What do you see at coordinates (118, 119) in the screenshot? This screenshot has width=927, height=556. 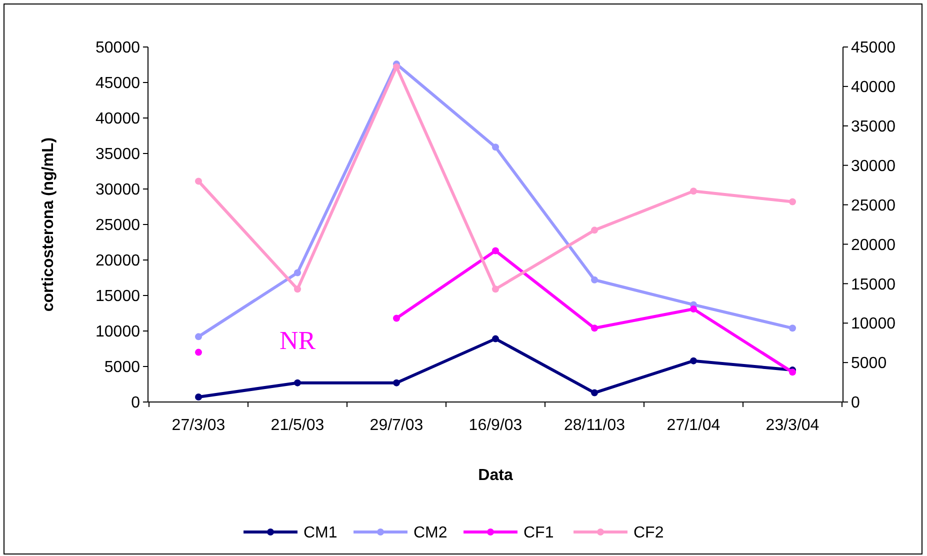 I see `y-tick-label: 40000` at bounding box center [118, 119].